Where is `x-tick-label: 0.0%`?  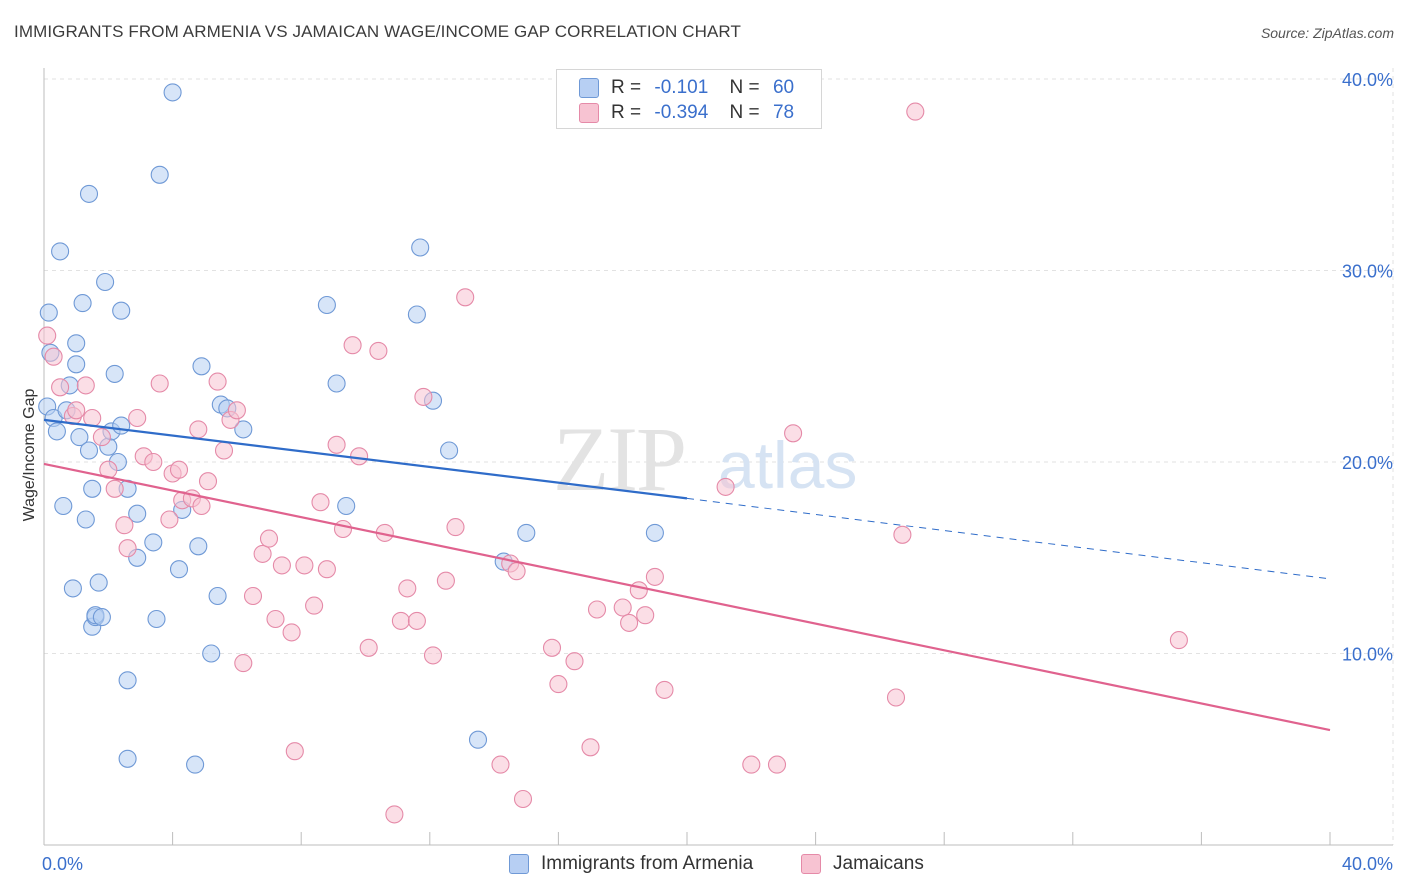 x-tick-label: 0.0% is located at coordinates (62, 864).